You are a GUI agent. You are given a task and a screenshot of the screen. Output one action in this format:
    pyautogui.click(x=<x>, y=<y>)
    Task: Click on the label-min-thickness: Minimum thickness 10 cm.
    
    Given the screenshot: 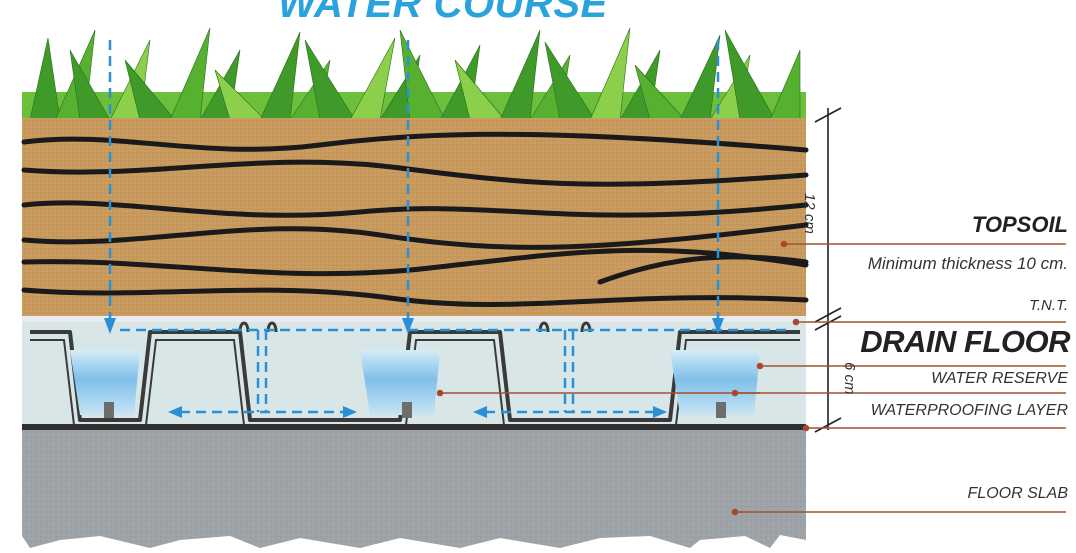 What is the action you would take?
    pyautogui.click(x=967, y=263)
    